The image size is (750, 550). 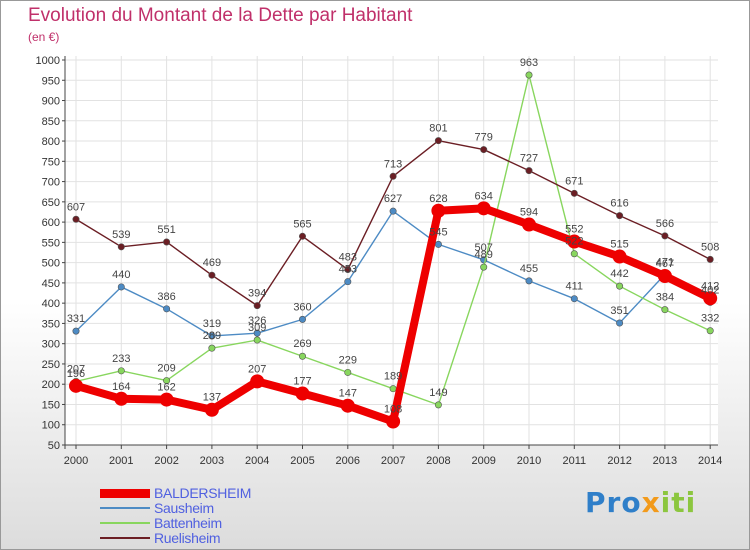 What do you see at coordinates (348, 360) in the screenshot?
I see `data-label-battenheim: 229` at bounding box center [348, 360].